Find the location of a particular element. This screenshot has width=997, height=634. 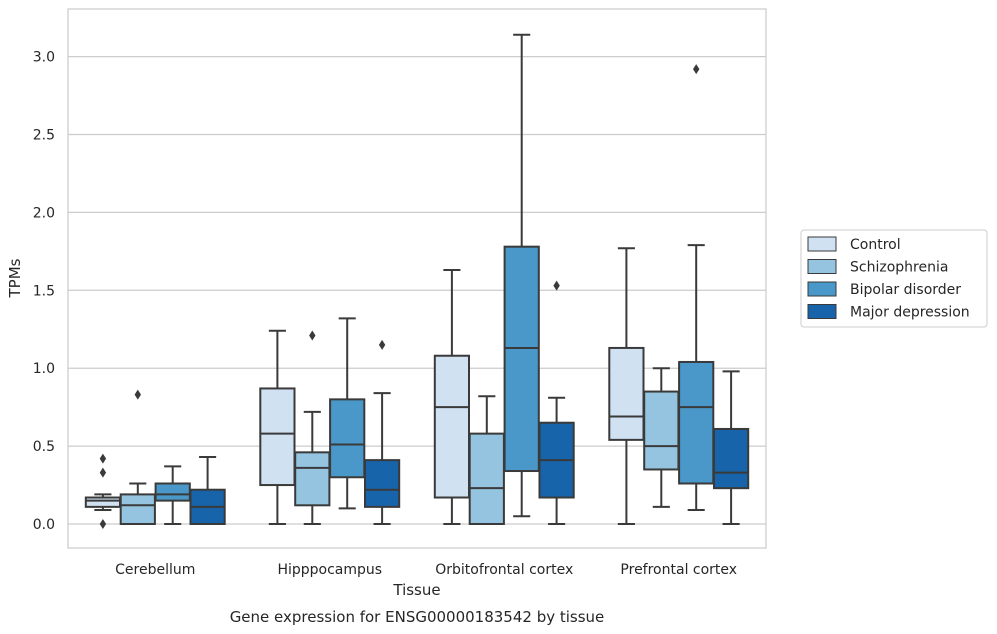

y-tick-labels: 0.0 0.5 1.0 1.5 2.0 2.5 3.0 is located at coordinates (44, 291).